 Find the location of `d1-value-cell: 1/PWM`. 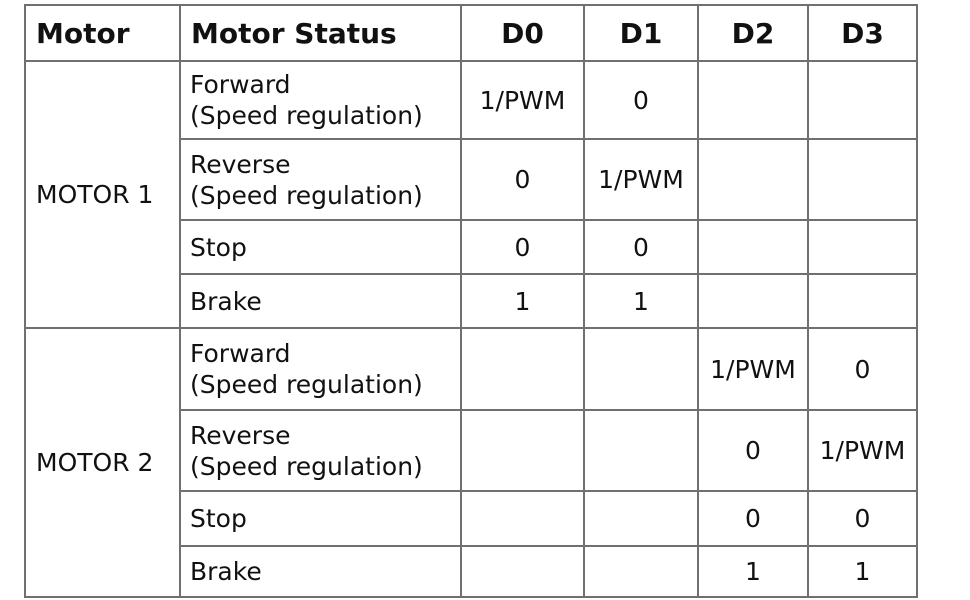

d1-value-cell: 1/PWM is located at coordinates (641, 179).